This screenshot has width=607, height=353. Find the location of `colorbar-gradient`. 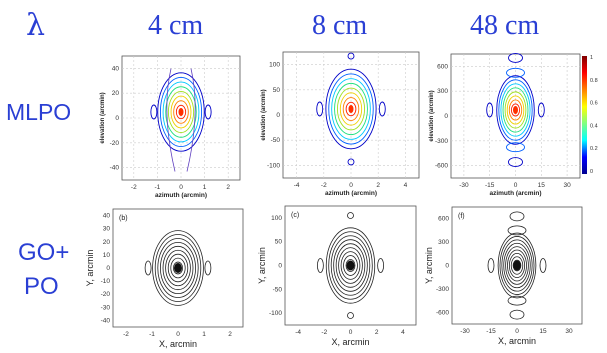

colorbar-gradient is located at coordinates (584, 115).